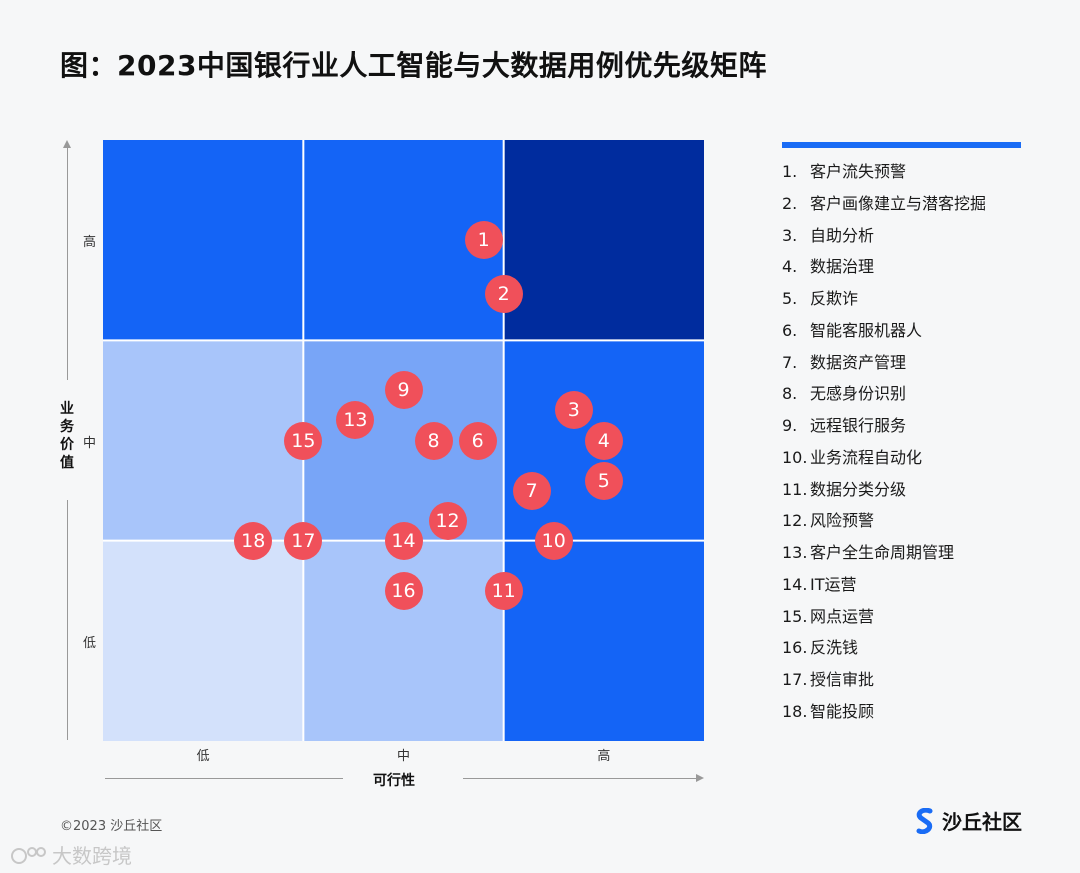 This screenshot has height=873, width=1080. I want to click on data-point-15: 15, so click(303, 440).